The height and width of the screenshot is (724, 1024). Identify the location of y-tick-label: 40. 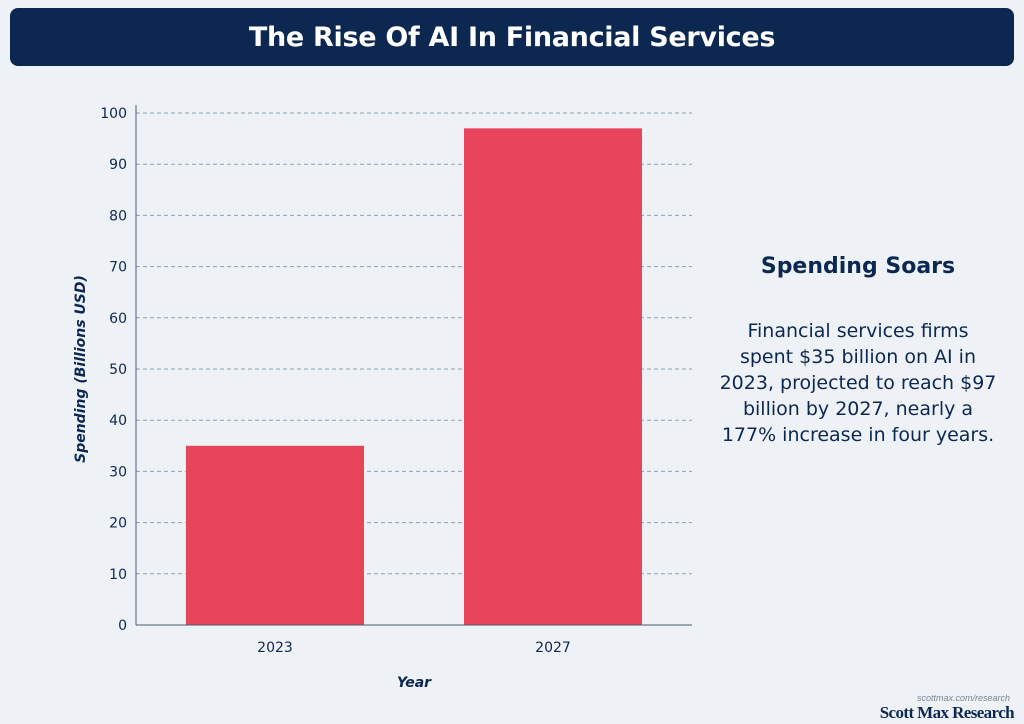
(118, 421).